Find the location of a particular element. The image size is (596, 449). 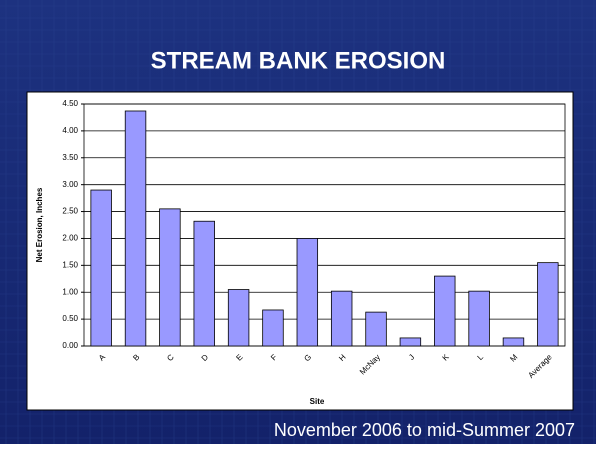

x-axis-title: Site is located at coordinates (317, 401).